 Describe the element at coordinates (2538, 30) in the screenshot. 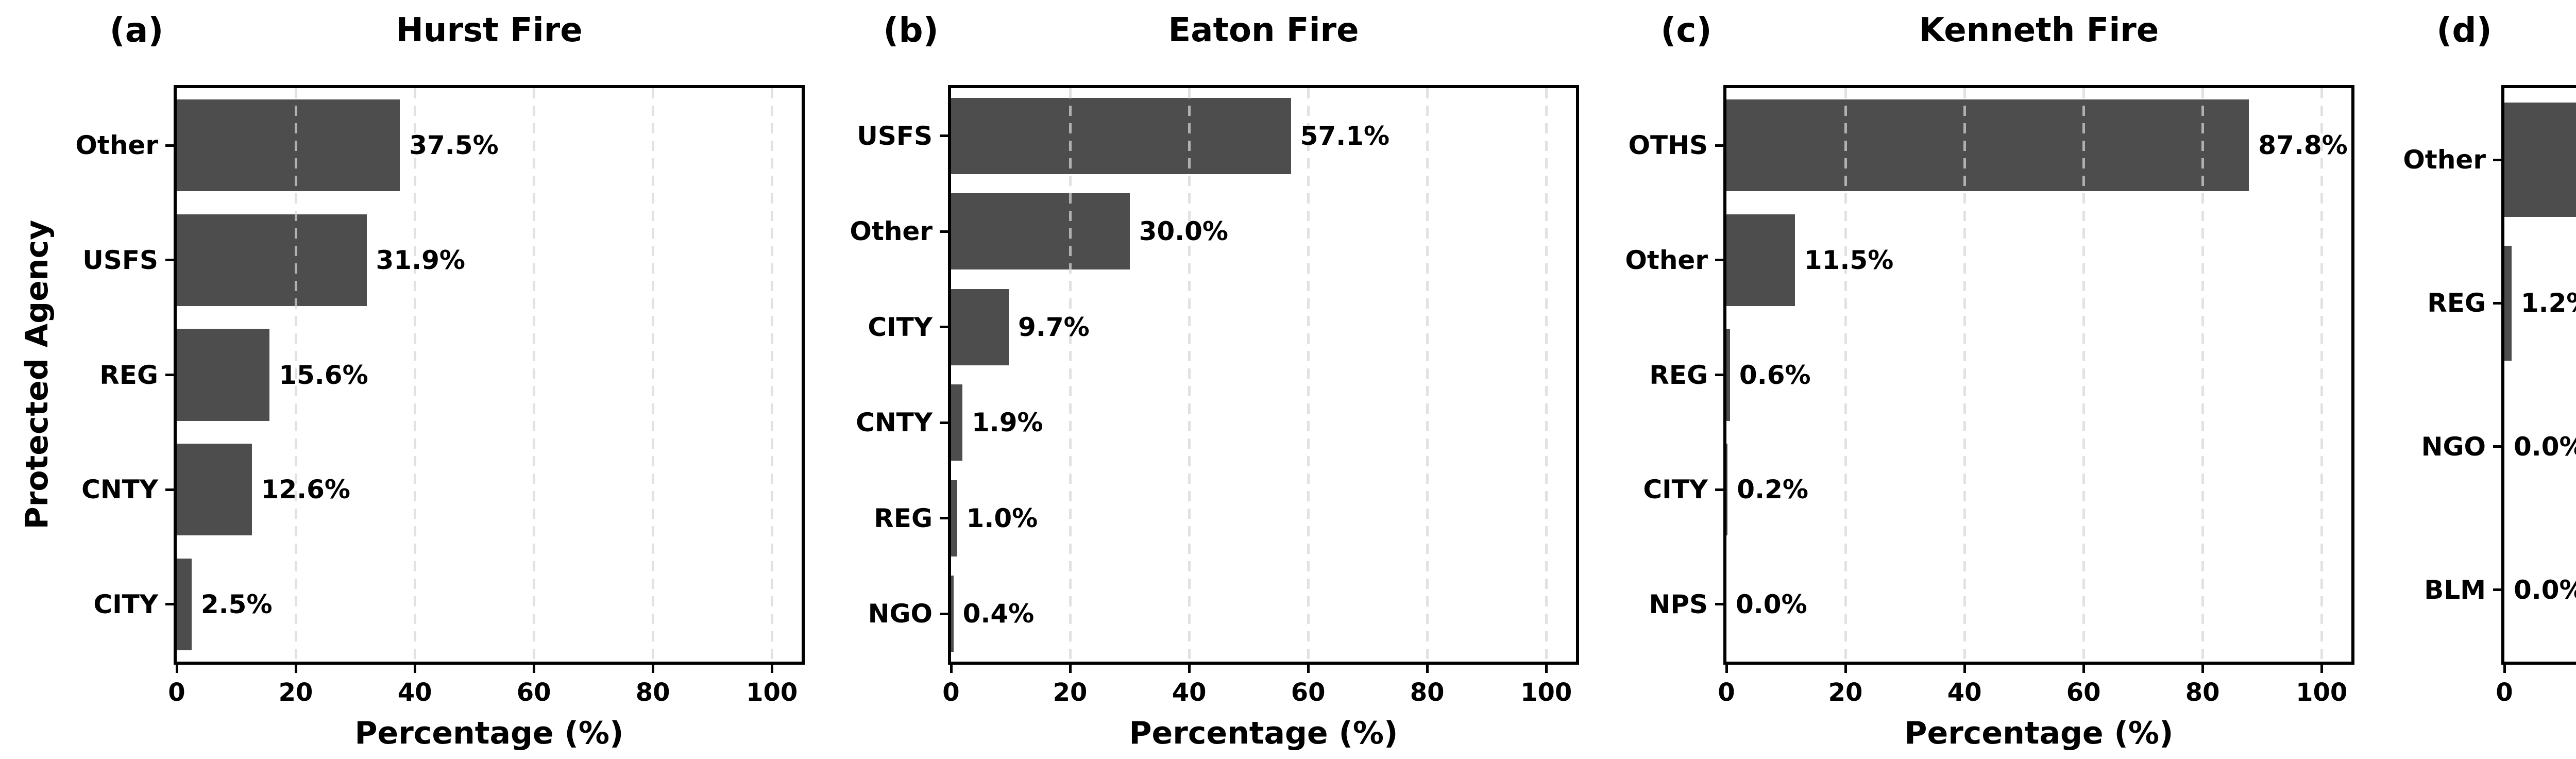

I see `panel-title: Palisades Fire` at that location.